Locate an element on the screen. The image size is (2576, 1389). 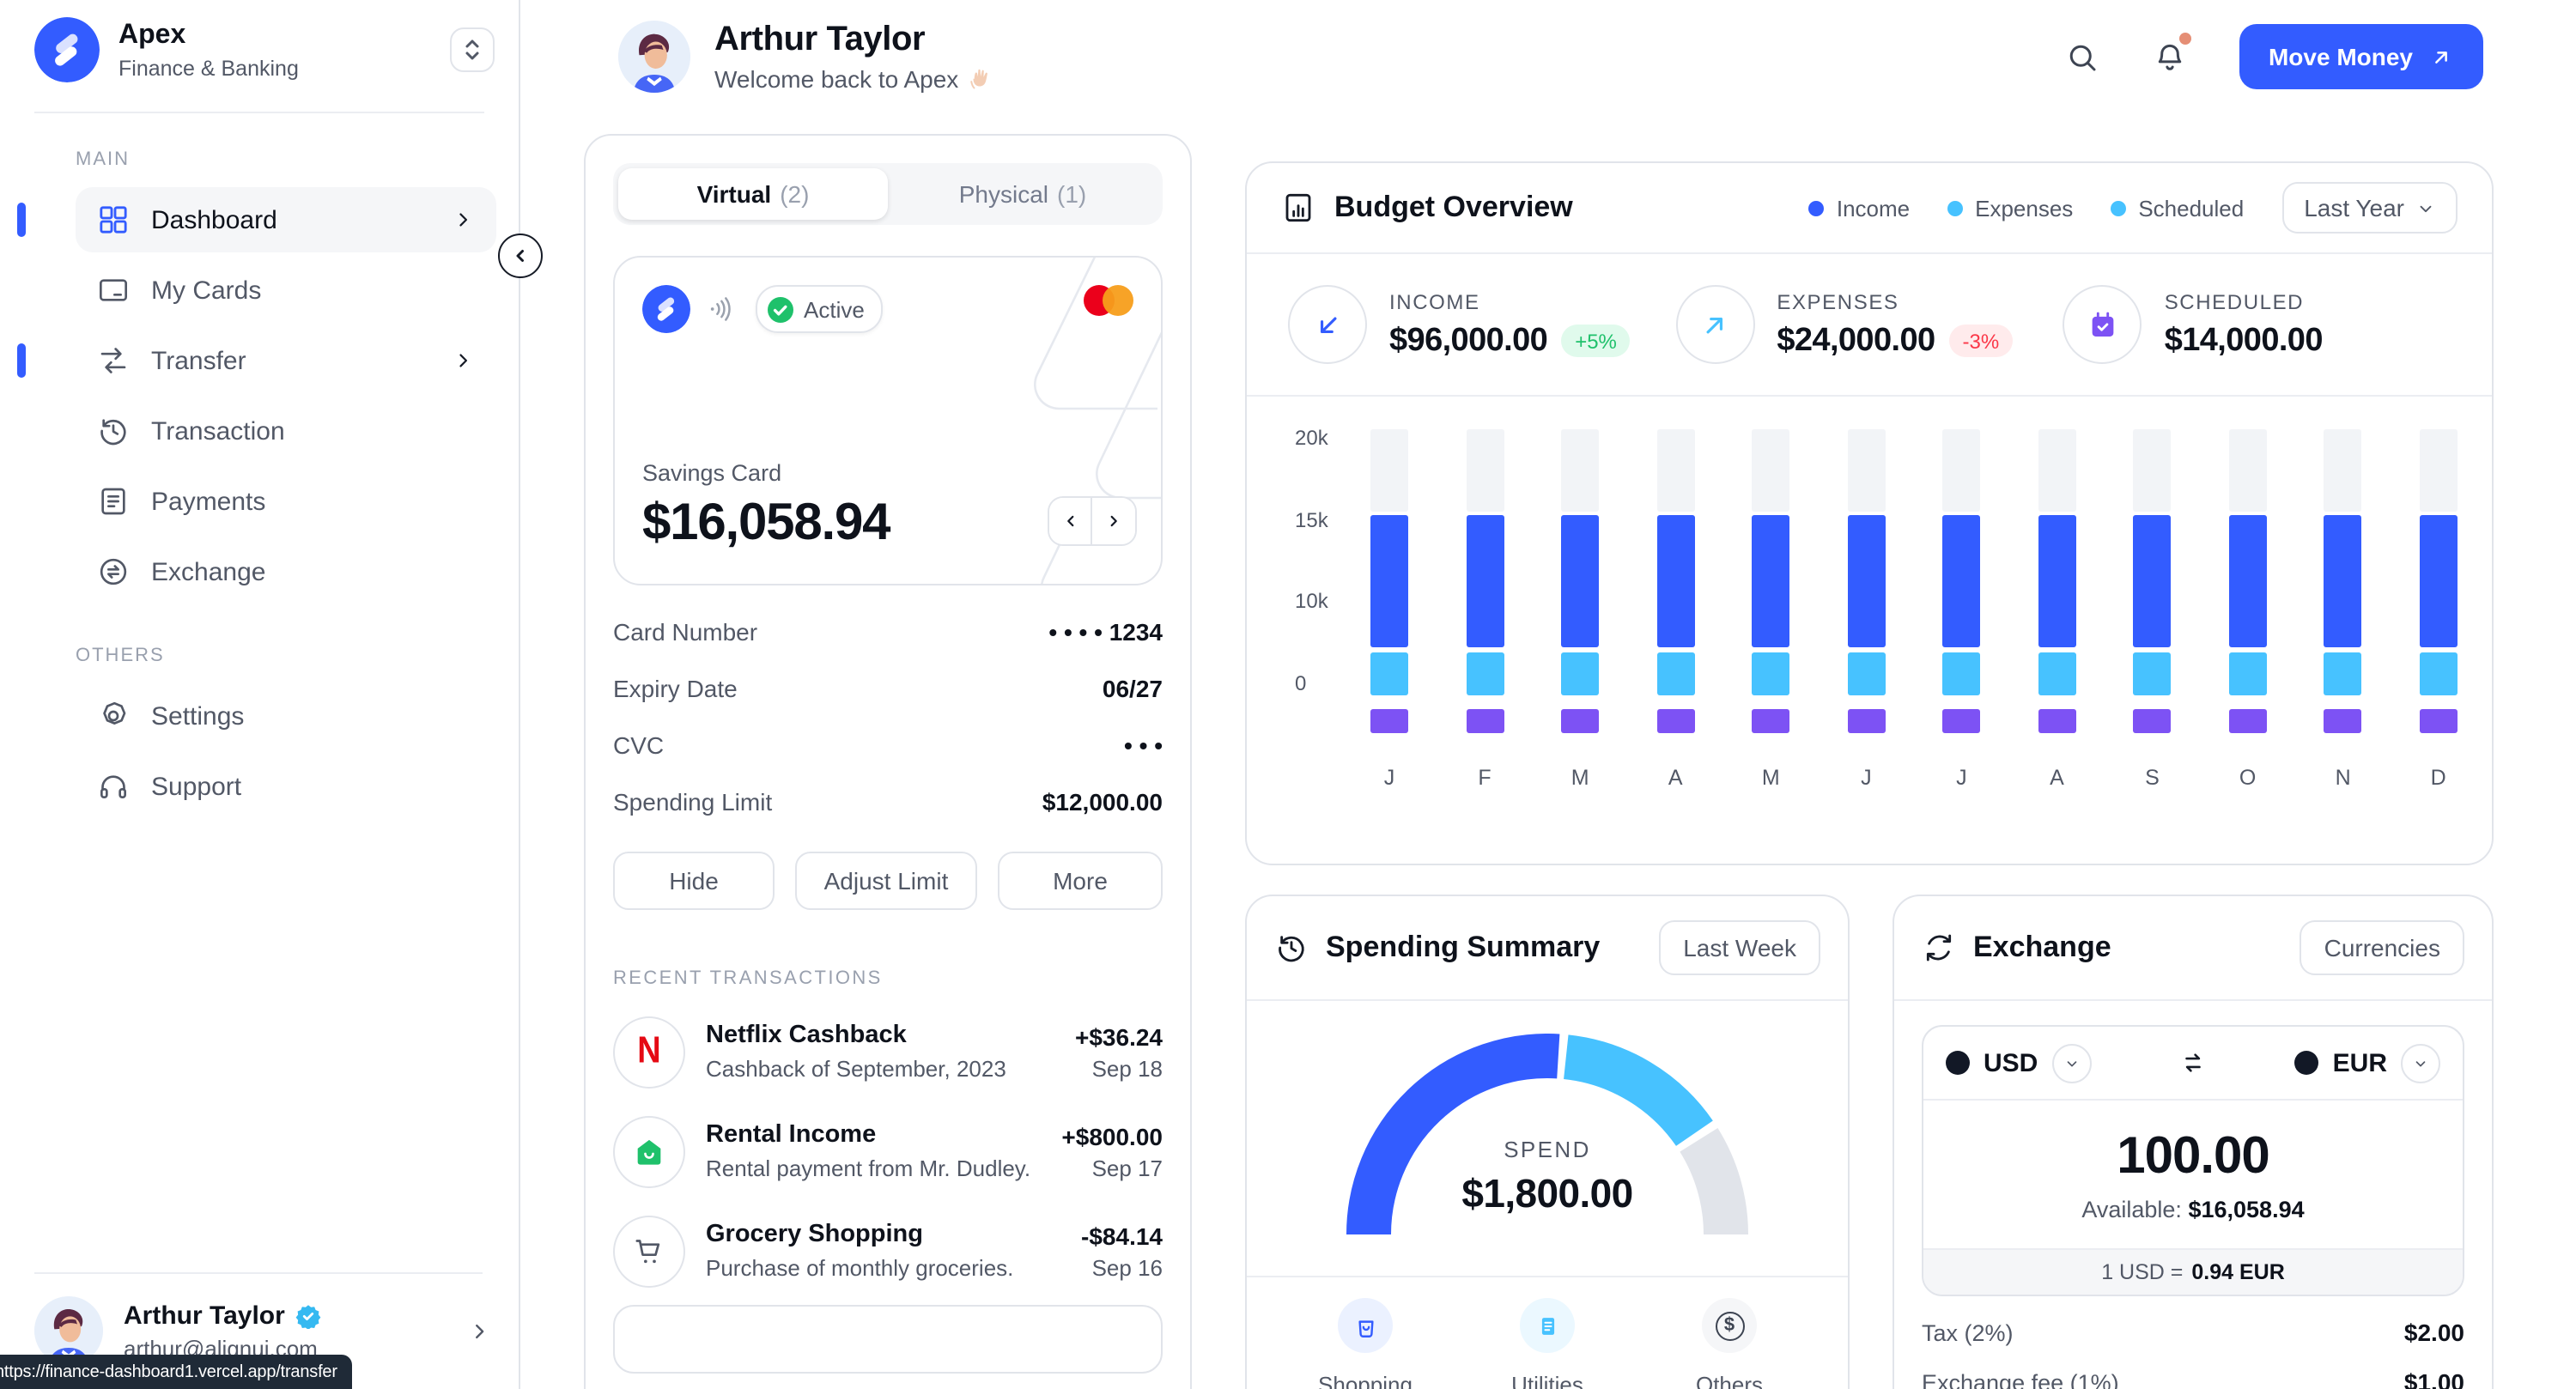
to-currency-select: EUR is located at coordinates (2367, 1063).